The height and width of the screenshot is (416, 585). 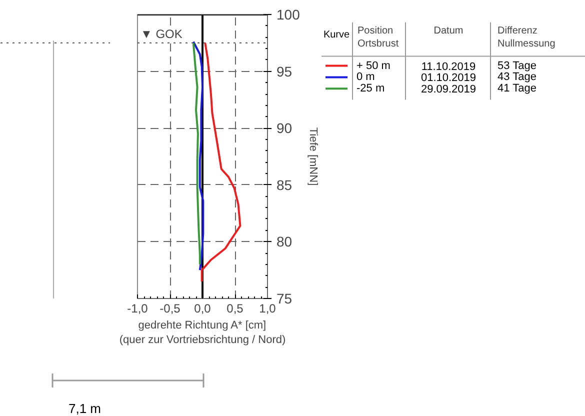 What do you see at coordinates (284, 242) in the screenshot?
I see `y-tick-label: 80` at bounding box center [284, 242].